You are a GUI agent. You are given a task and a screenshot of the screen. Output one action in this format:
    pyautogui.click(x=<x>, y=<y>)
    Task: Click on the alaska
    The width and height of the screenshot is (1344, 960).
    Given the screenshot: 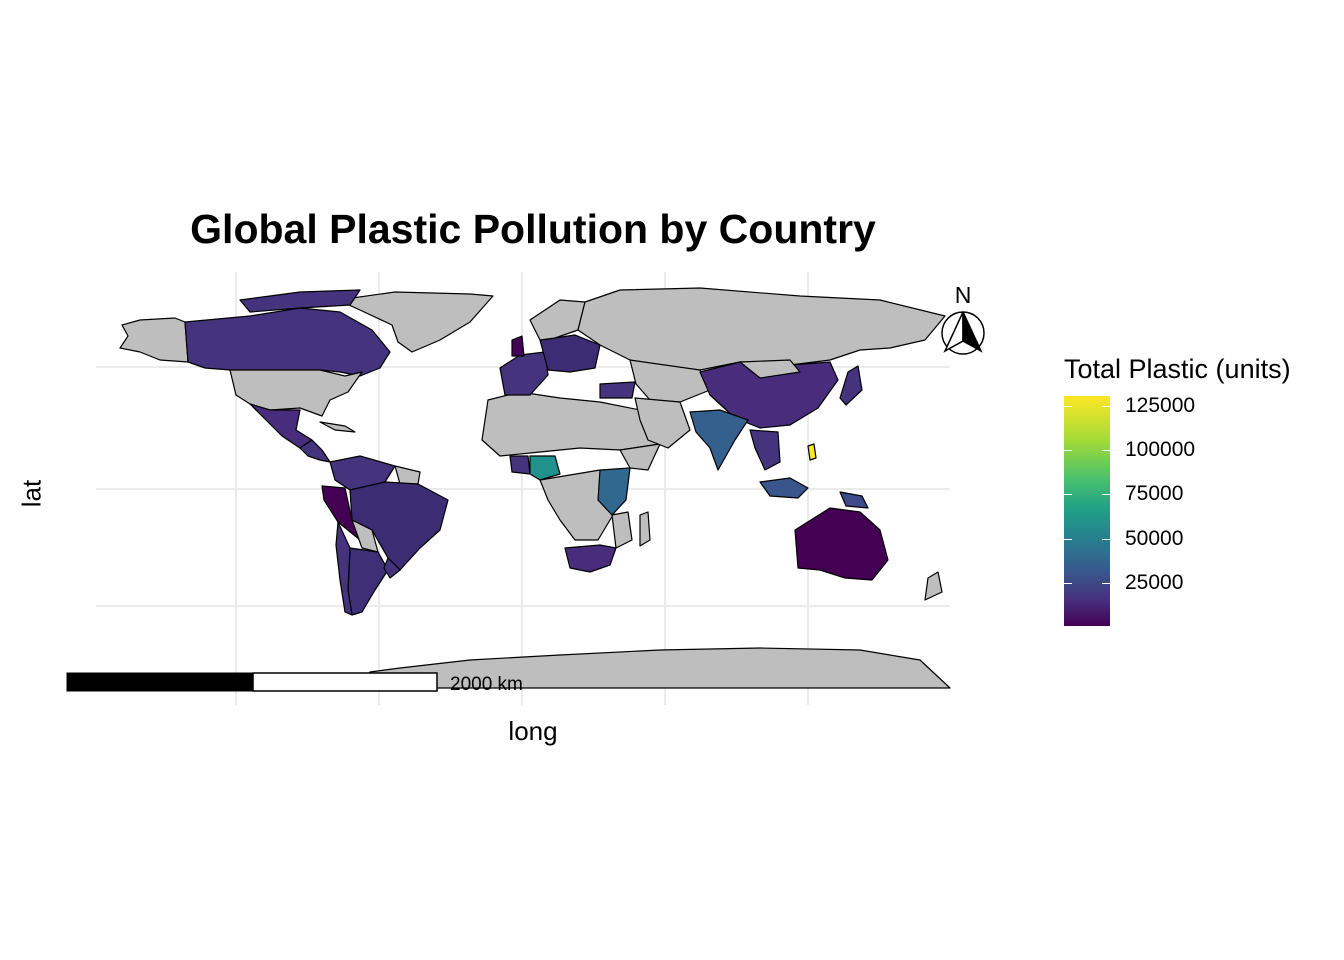 What is the action you would take?
    pyautogui.click(x=154, y=340)
    